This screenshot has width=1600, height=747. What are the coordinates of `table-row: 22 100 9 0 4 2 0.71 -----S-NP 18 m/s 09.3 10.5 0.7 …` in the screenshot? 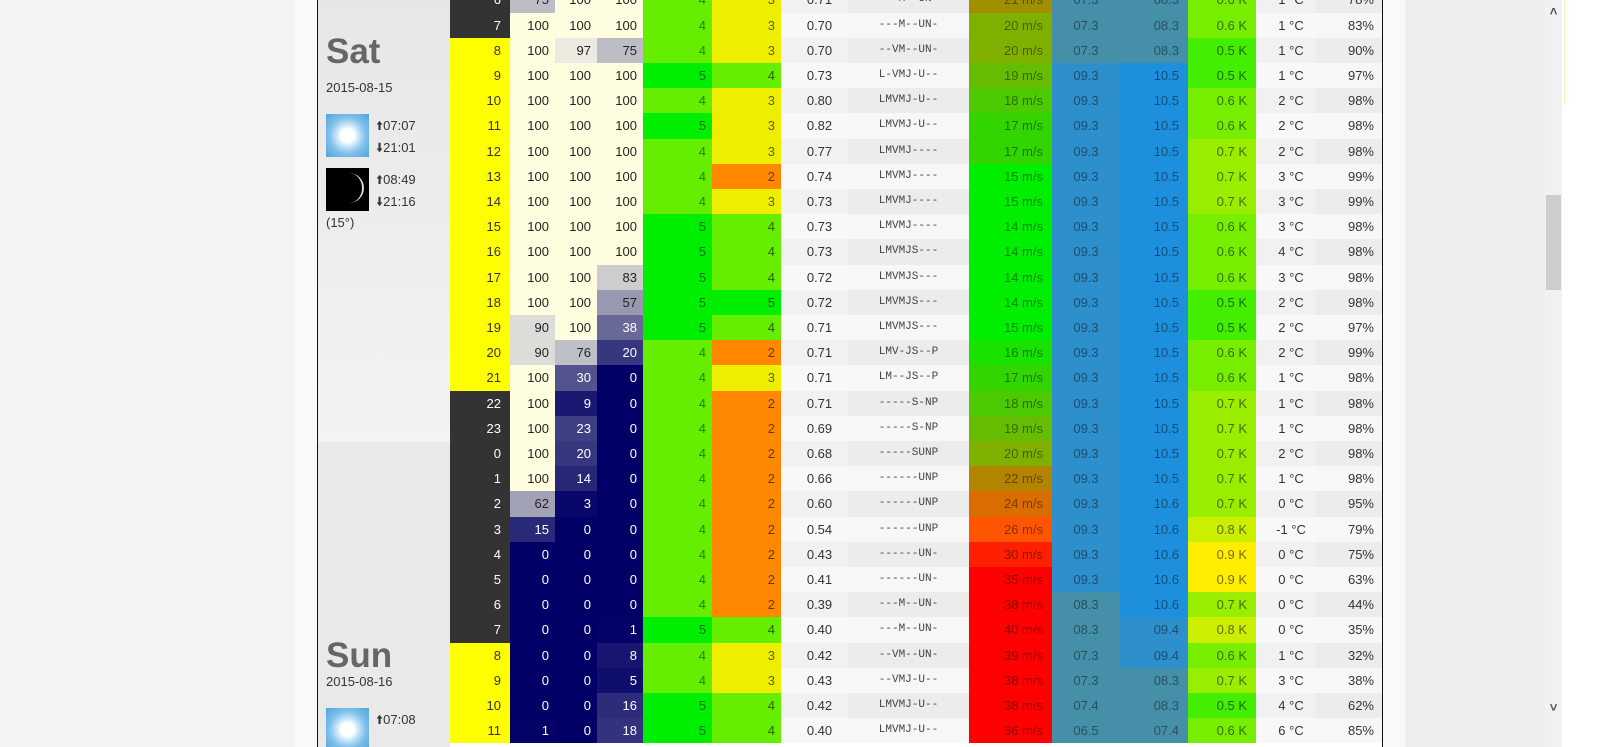 It's located at (916, 403).